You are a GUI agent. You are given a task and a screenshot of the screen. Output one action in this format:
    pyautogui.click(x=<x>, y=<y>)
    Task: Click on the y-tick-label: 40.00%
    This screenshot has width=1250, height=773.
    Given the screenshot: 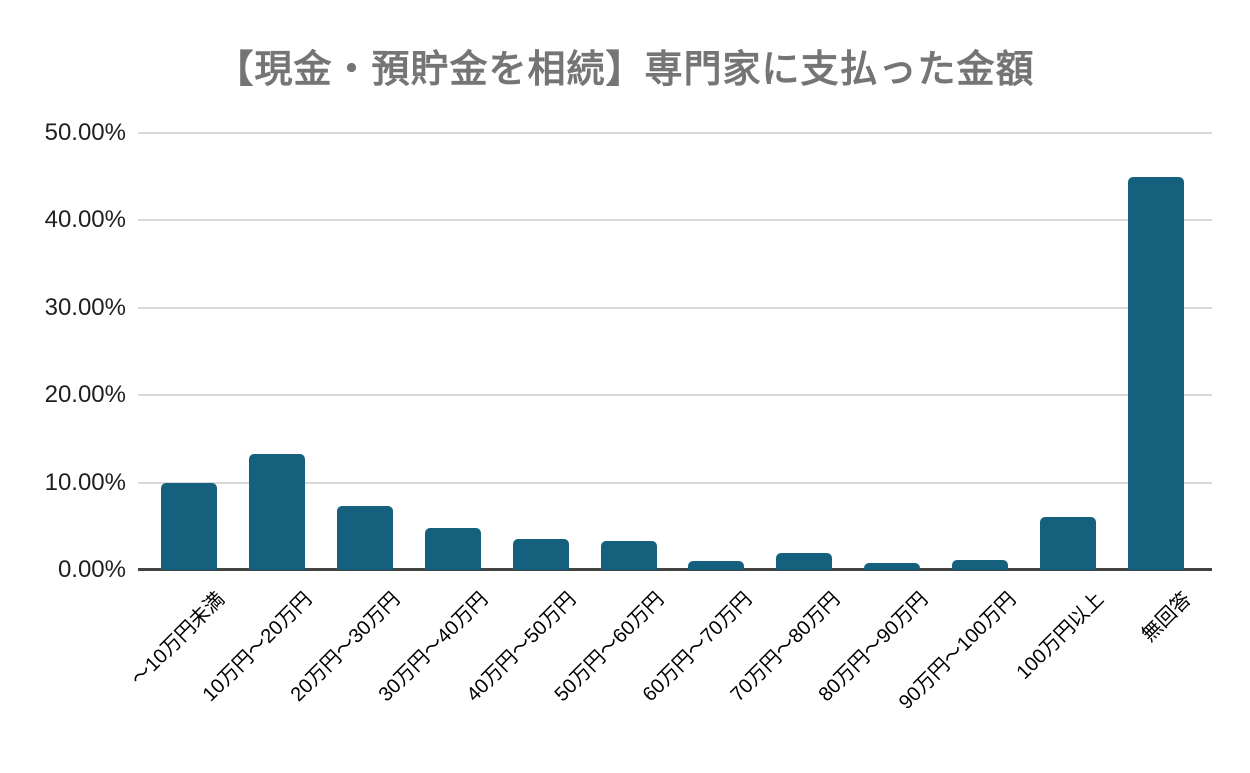 What is the action you would take?
    pyautogui.click(x=85, y=220)
    